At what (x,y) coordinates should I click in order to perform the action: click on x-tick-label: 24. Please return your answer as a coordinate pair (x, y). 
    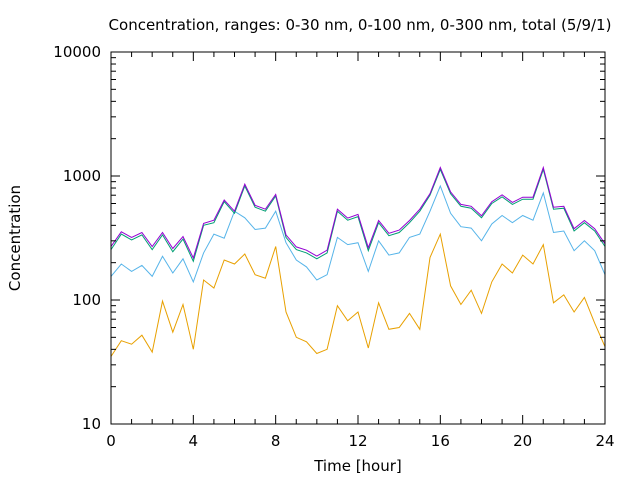
    Looking at the image, I should click on (604, 441).